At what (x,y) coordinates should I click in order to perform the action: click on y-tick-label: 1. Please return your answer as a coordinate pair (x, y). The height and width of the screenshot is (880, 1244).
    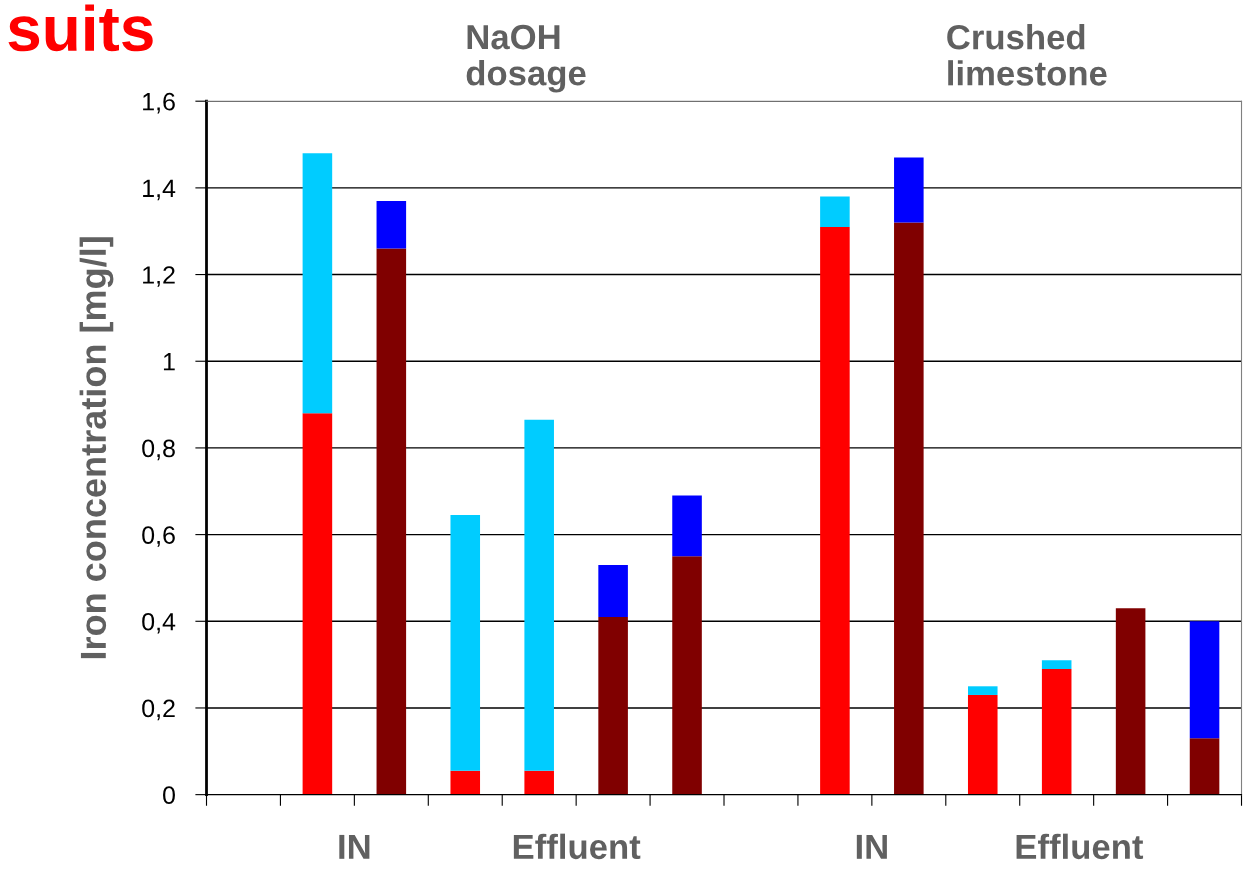
    Looking at the image, I should click on (169, 362).